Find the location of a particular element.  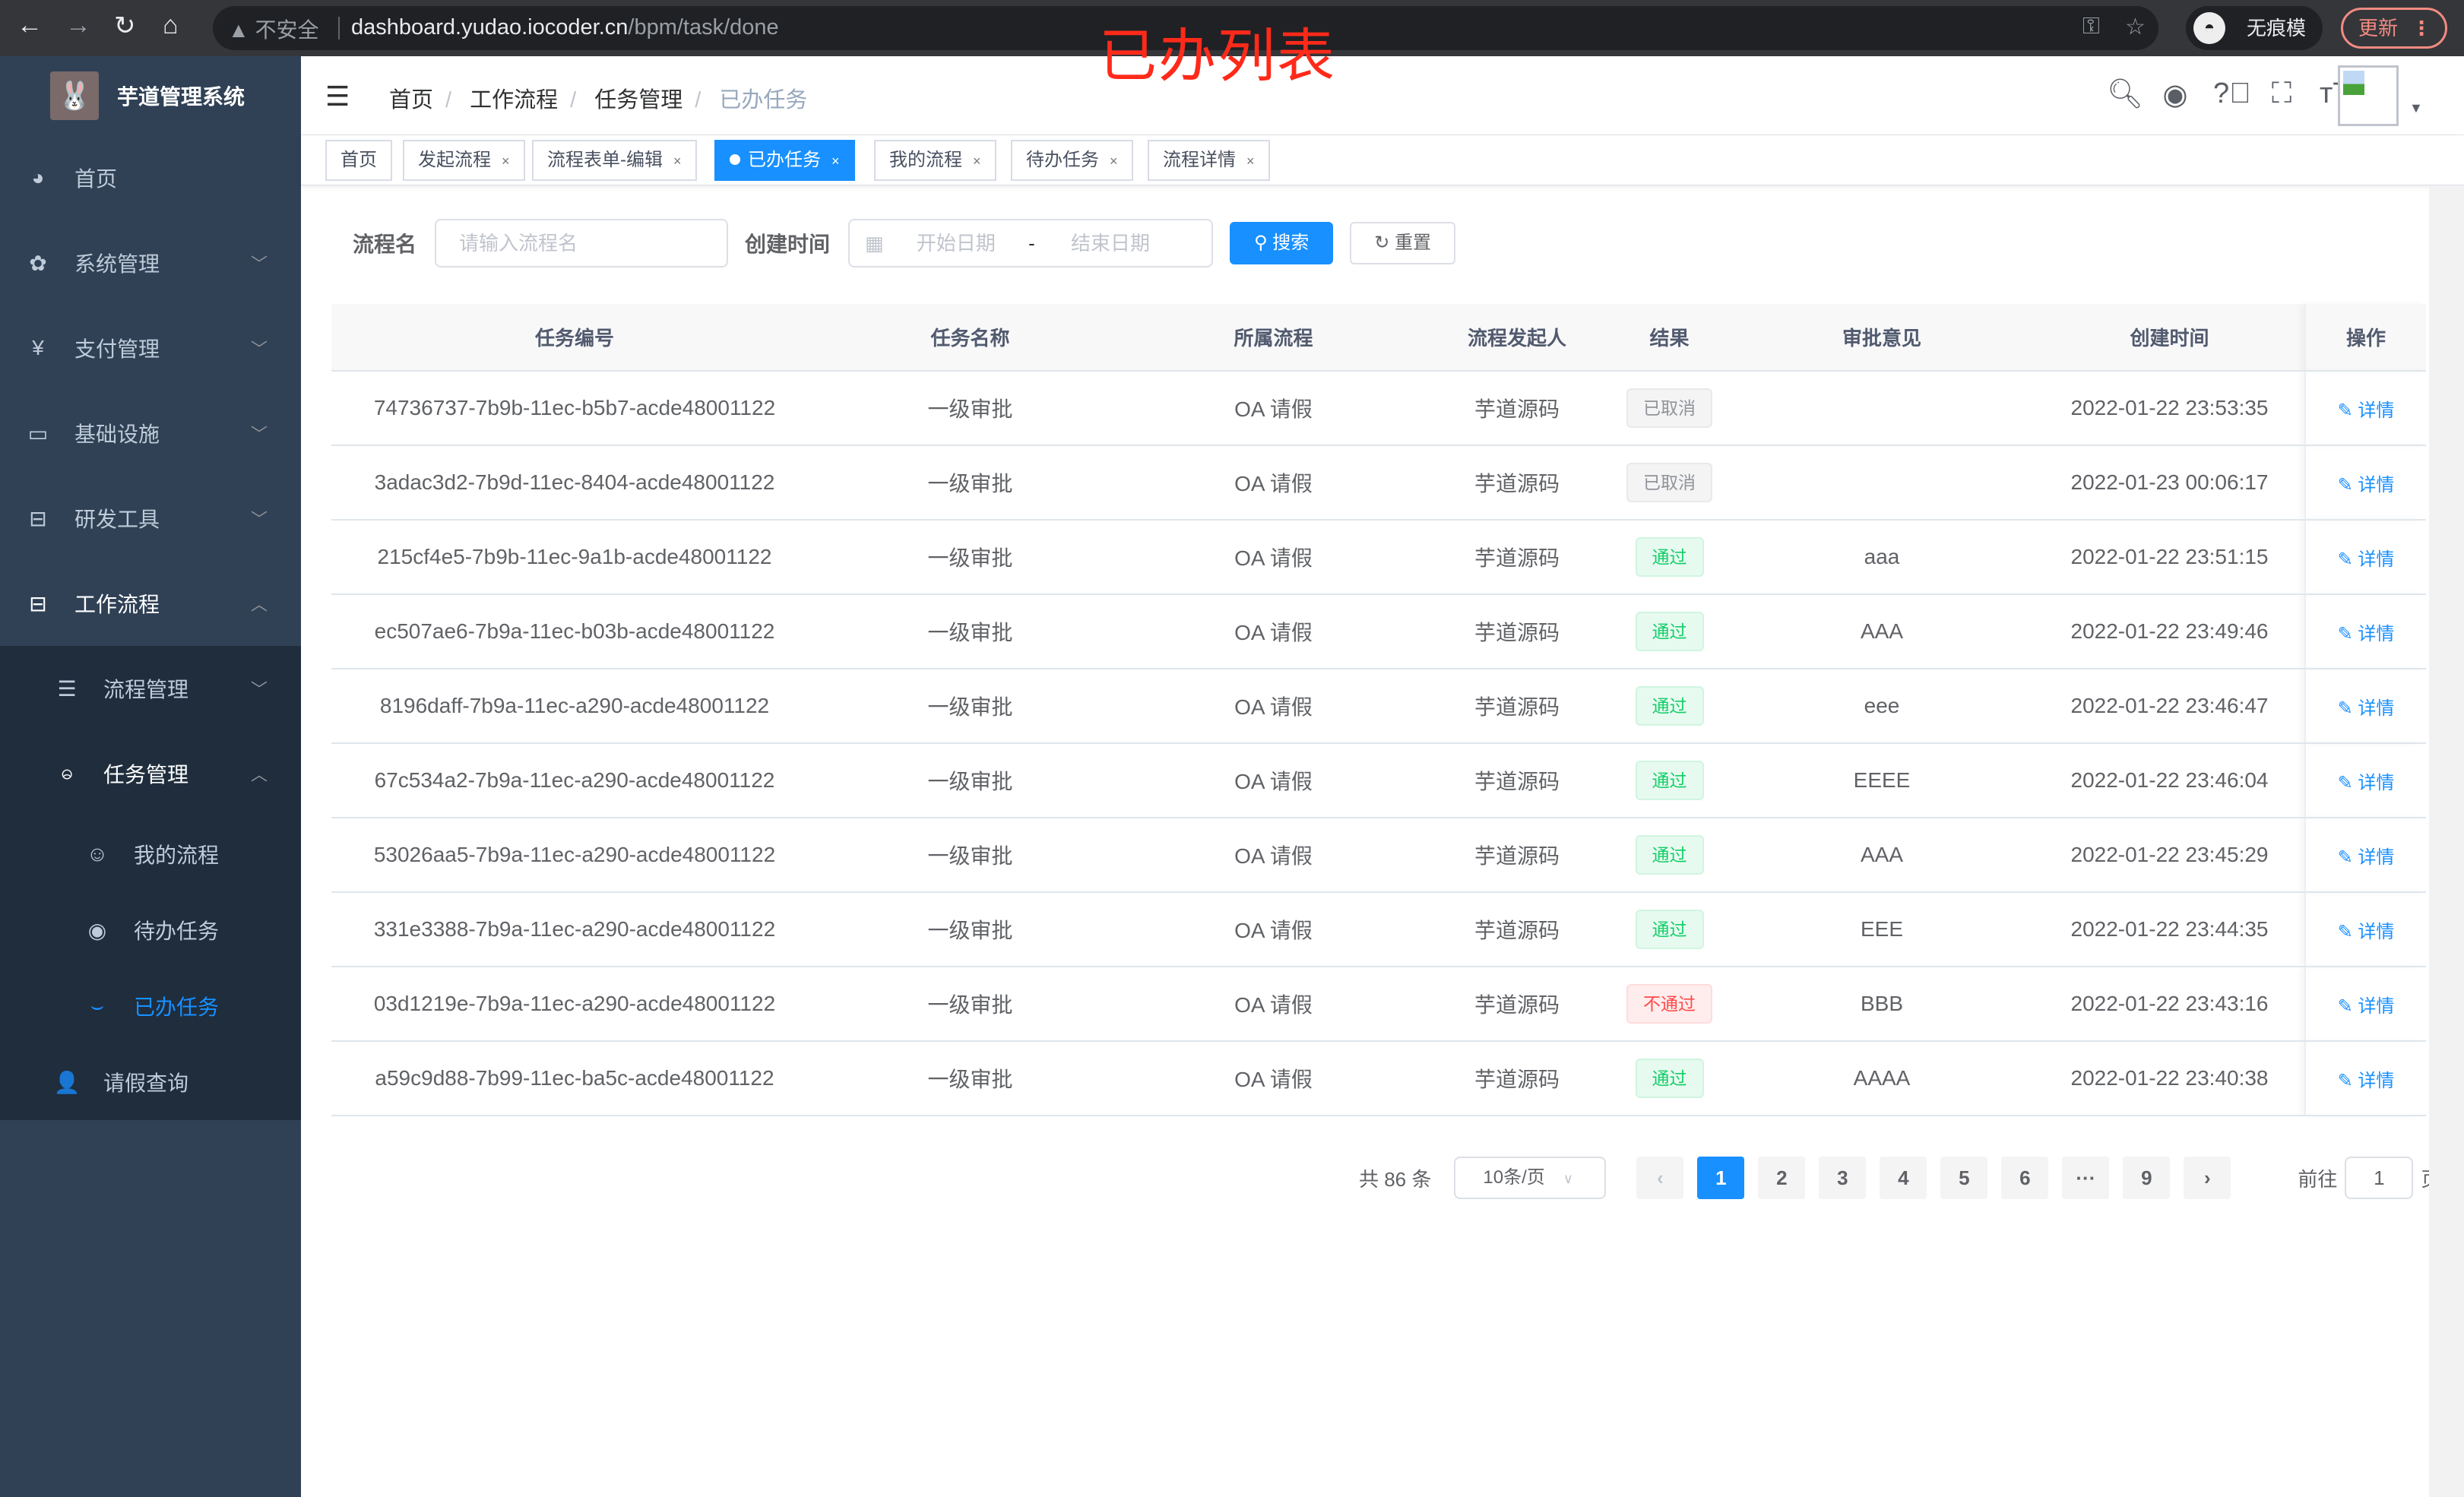

task-id-cell: 74736737-7b9b-11ec-b5b7-acde48001122 is located at coordinates (574, 408).